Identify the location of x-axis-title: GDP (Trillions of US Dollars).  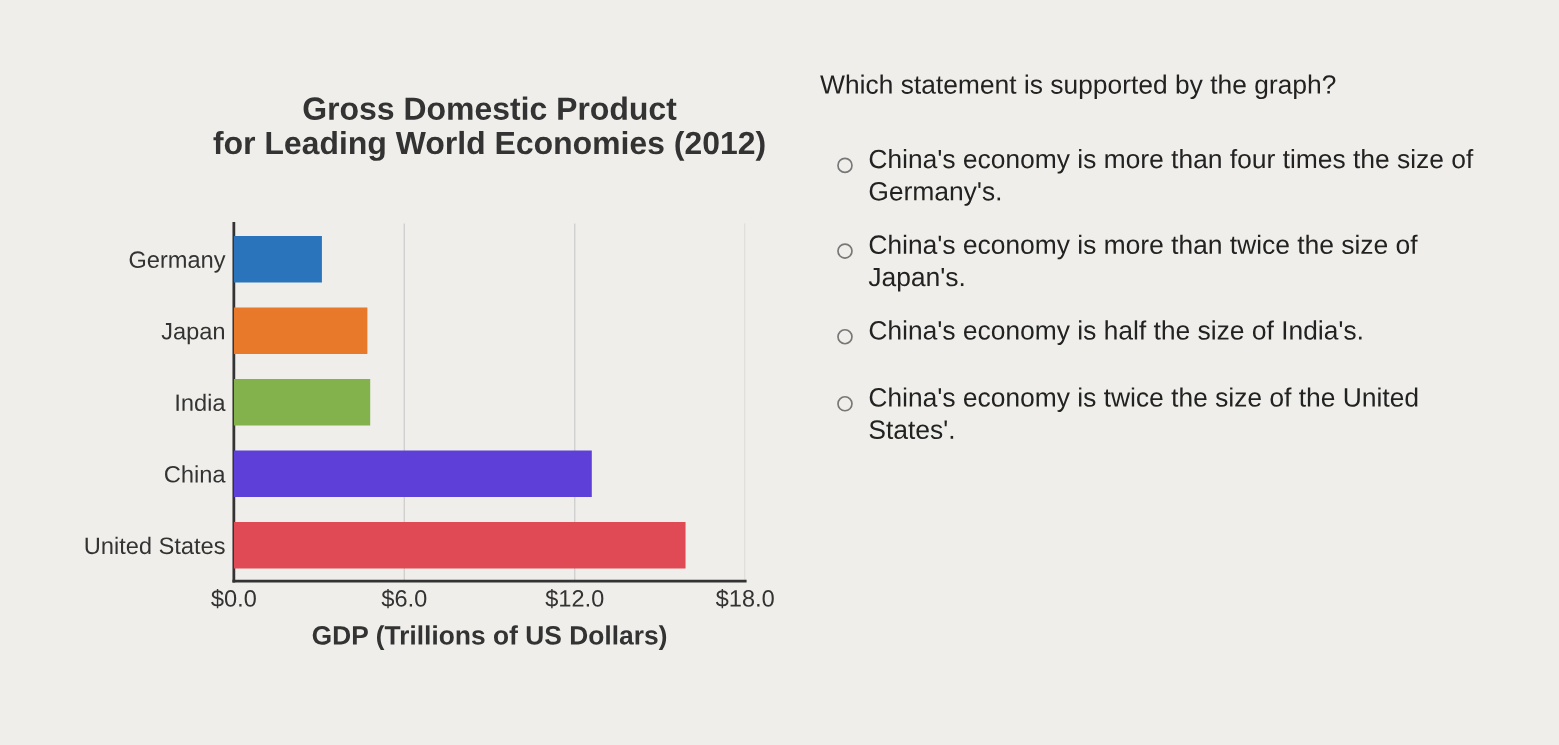
(489, 637).